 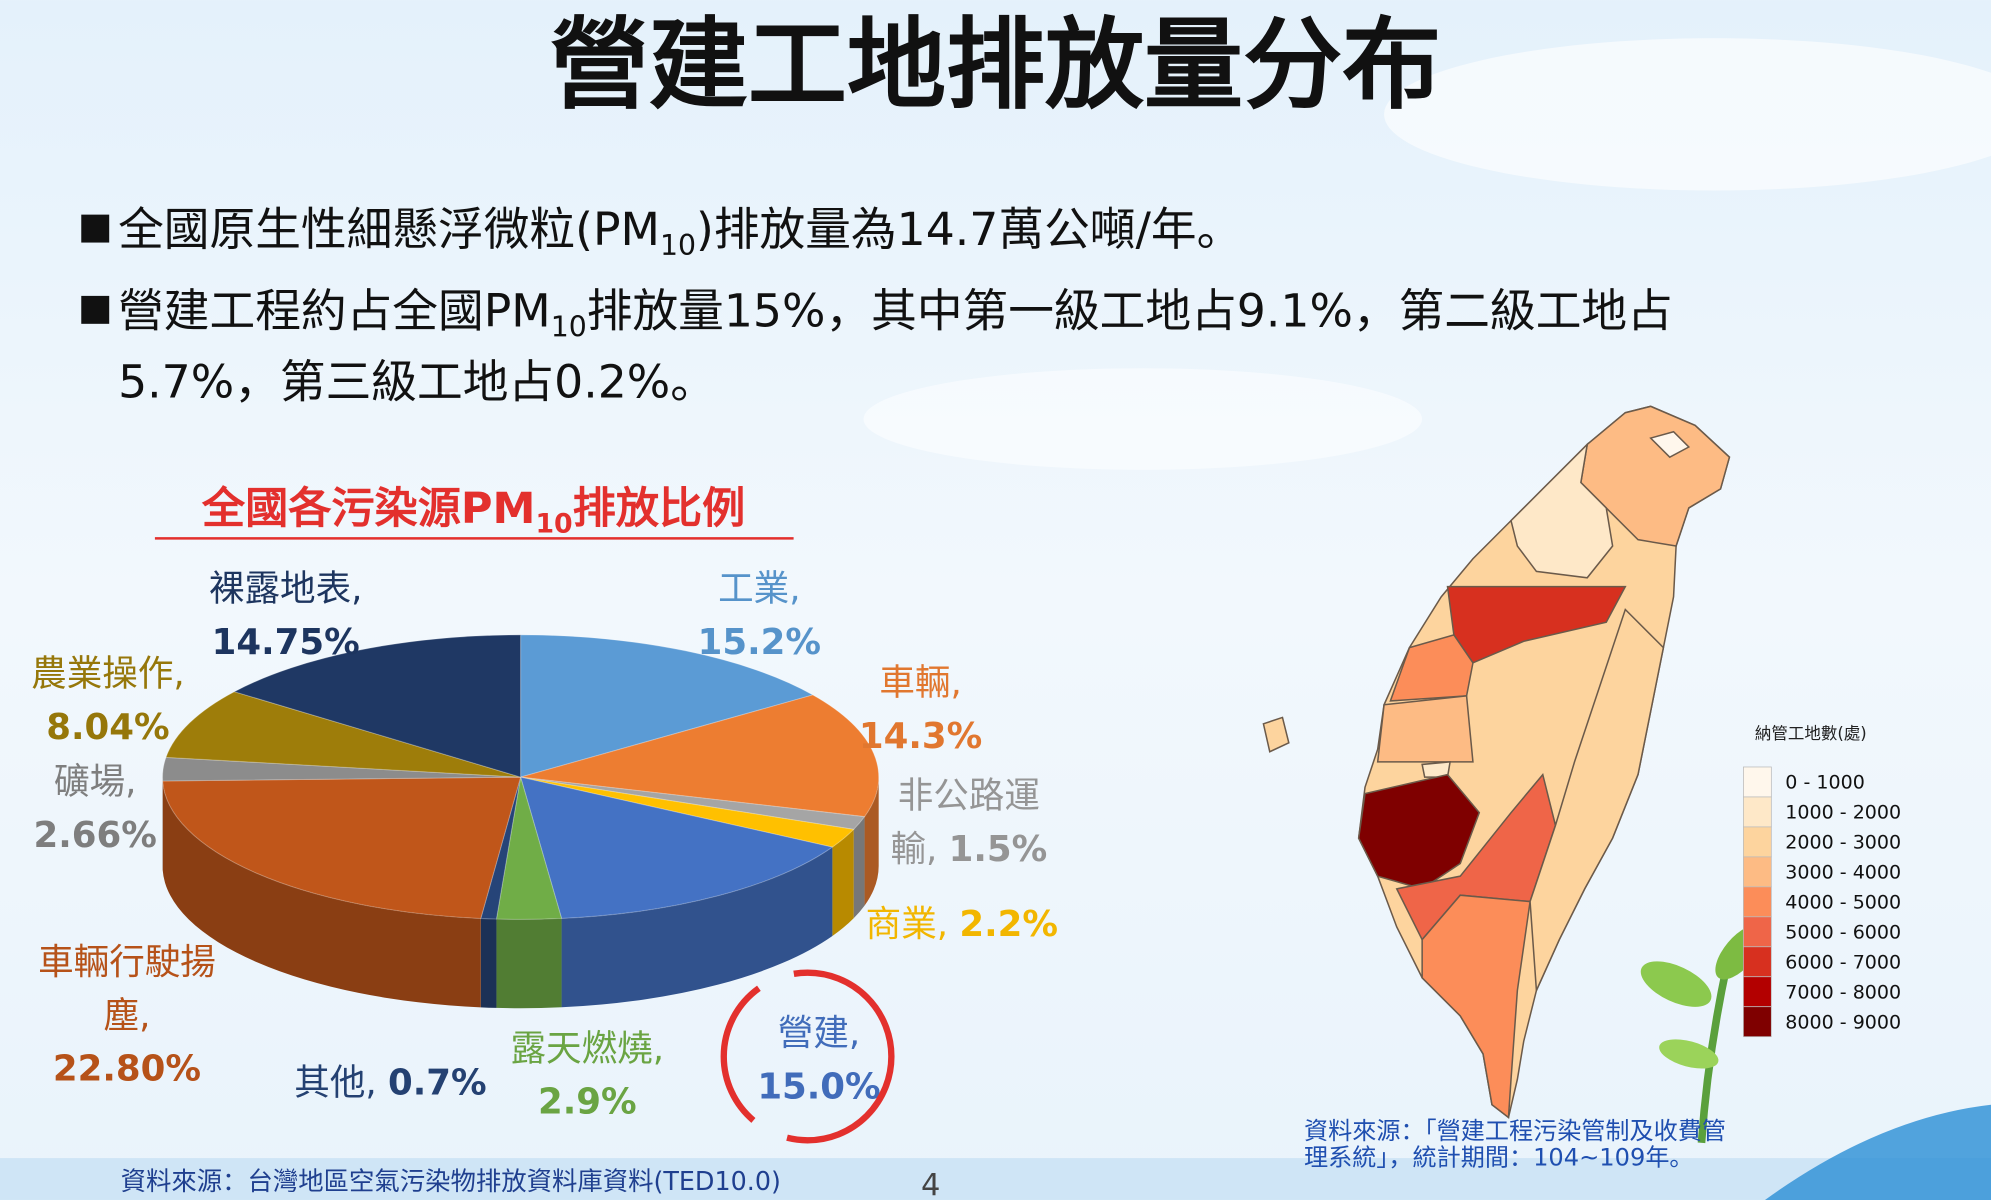 What do you see at coordinates (1843, 962) in the screenshot?
I see `legend-label: 6000 - 7000` at bounding box center [1843, 962].